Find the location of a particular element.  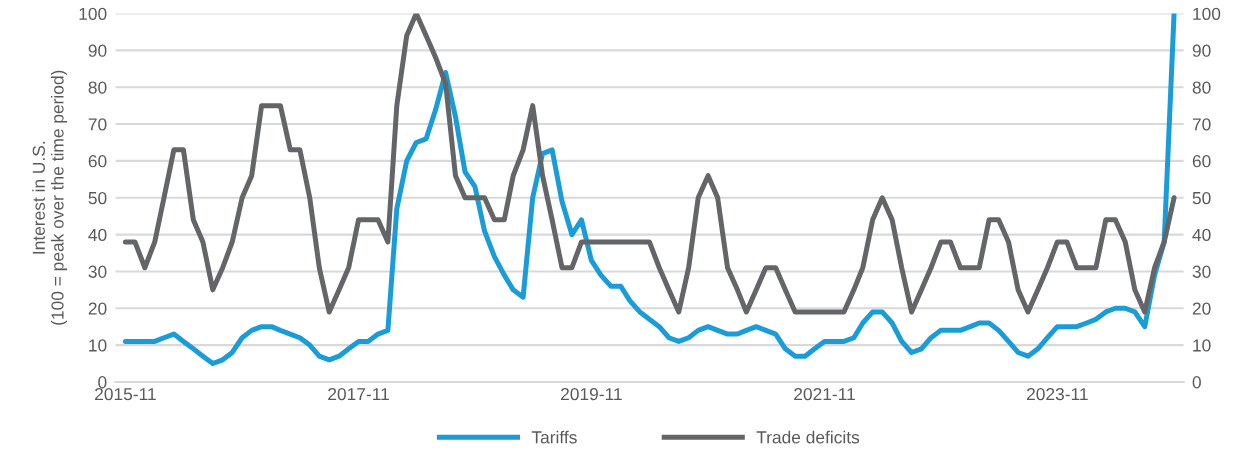

y-tick-label: 0 is located at coordinates (102, 382).